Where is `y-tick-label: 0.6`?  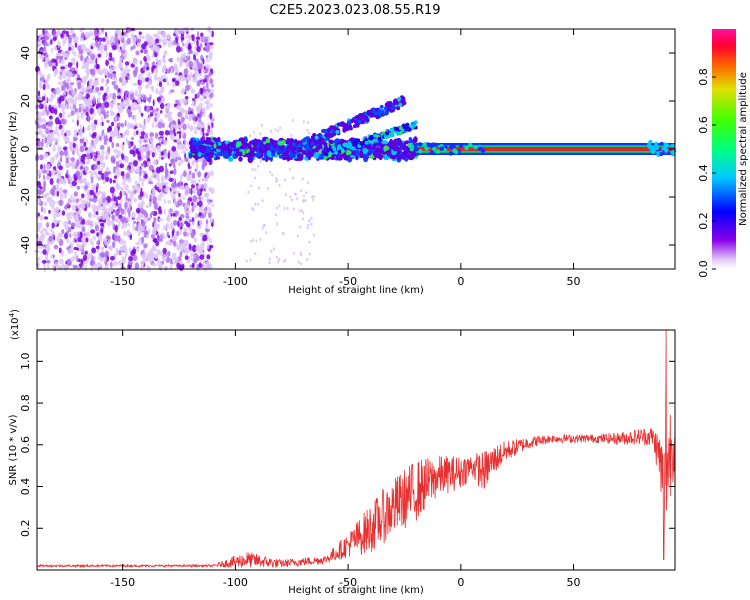 y-tick-label: 0.6 is located at coordinates (25, 445).